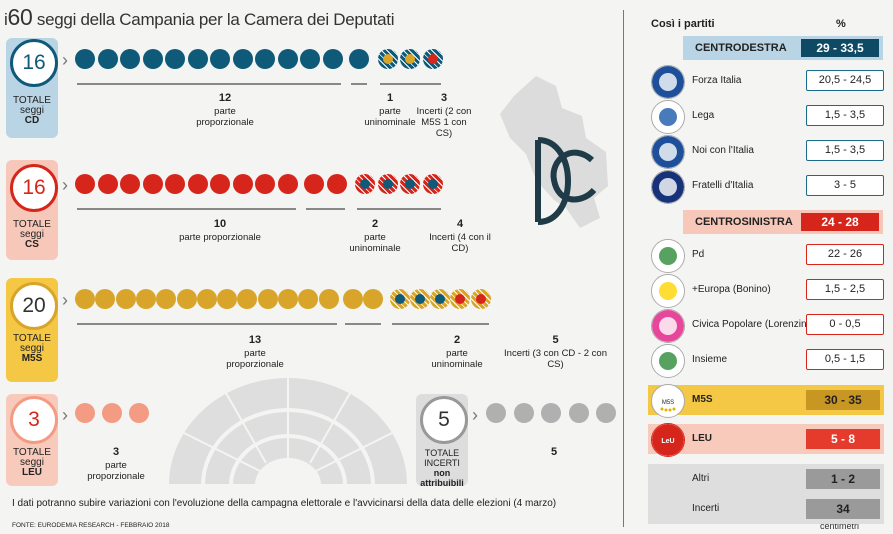 The width and height of the screenshot is (893, 534). I want to click on party-value: 22 - 26, so click(845, 254).